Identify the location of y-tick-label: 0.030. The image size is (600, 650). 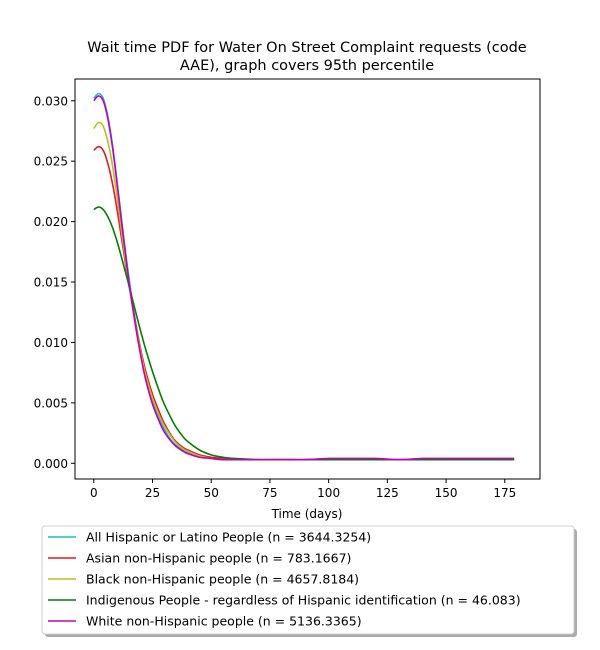
(51, 101).